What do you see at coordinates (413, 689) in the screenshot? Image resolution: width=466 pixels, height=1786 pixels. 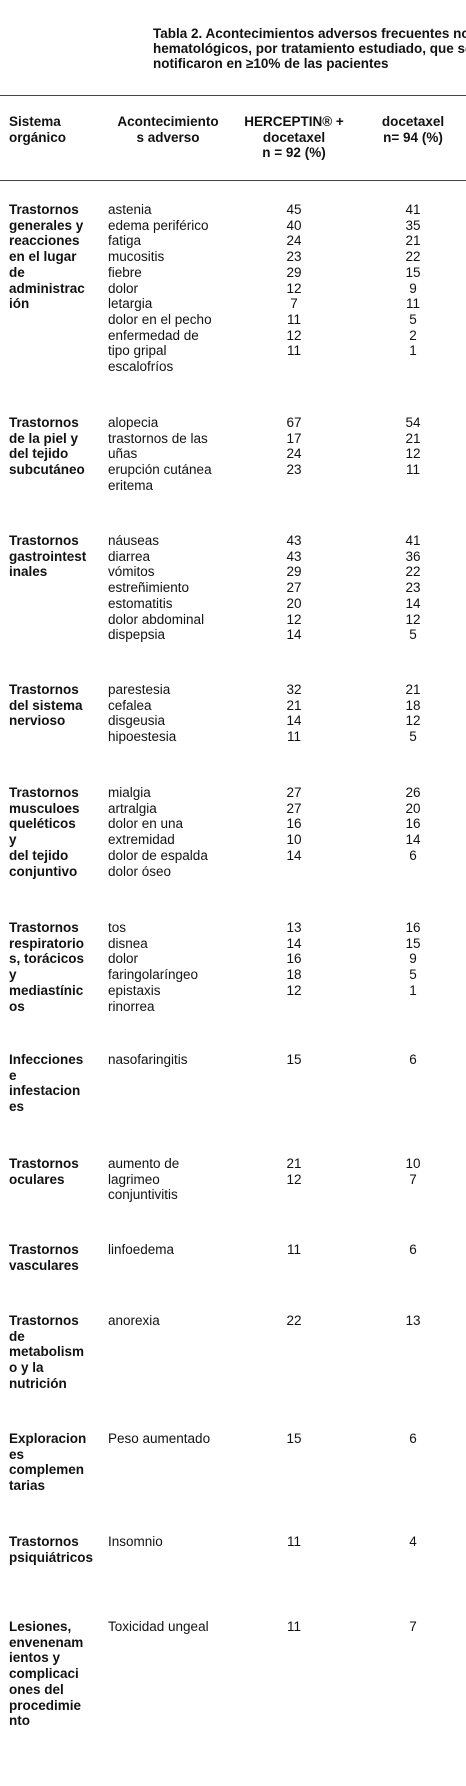 I see `docetaxel-value: 21` at bounding box center [413, 689].